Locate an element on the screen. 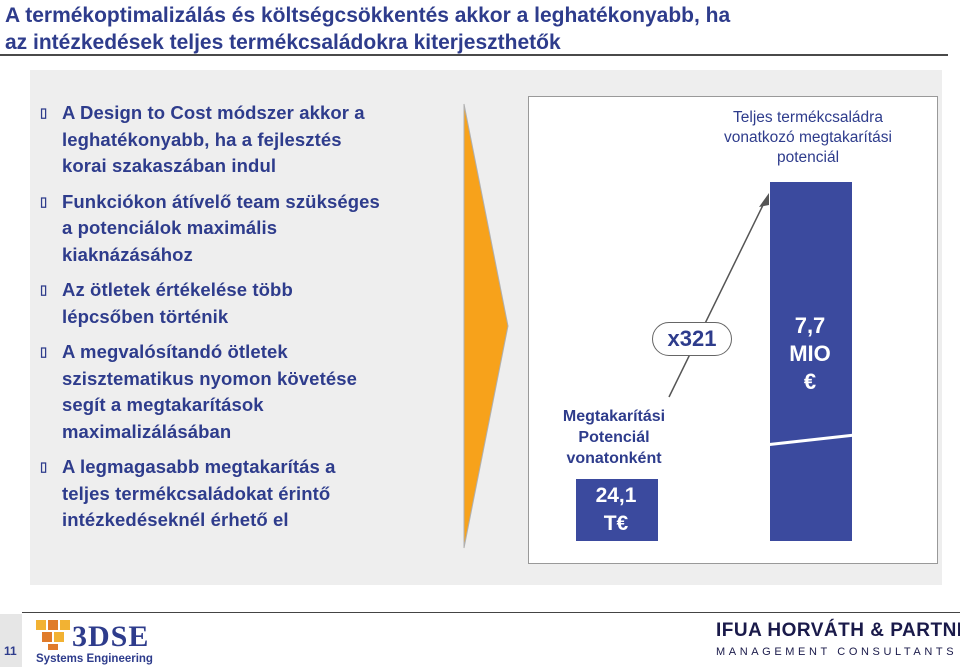 This screenshot has height=667, width=960. big-bar-label-line: potenciál is located at coordinates (808, 157).